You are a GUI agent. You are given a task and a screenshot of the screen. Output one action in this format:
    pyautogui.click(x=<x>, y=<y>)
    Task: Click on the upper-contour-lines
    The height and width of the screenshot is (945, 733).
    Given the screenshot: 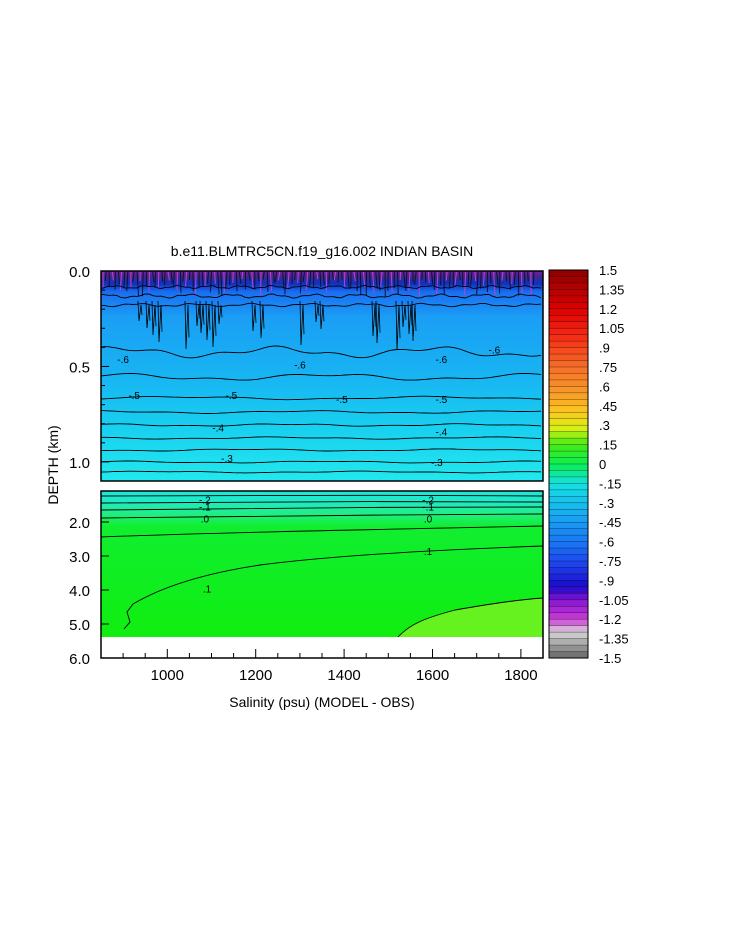 What is the action you would take?
    pyautogui.click(x=321, y=372)
    